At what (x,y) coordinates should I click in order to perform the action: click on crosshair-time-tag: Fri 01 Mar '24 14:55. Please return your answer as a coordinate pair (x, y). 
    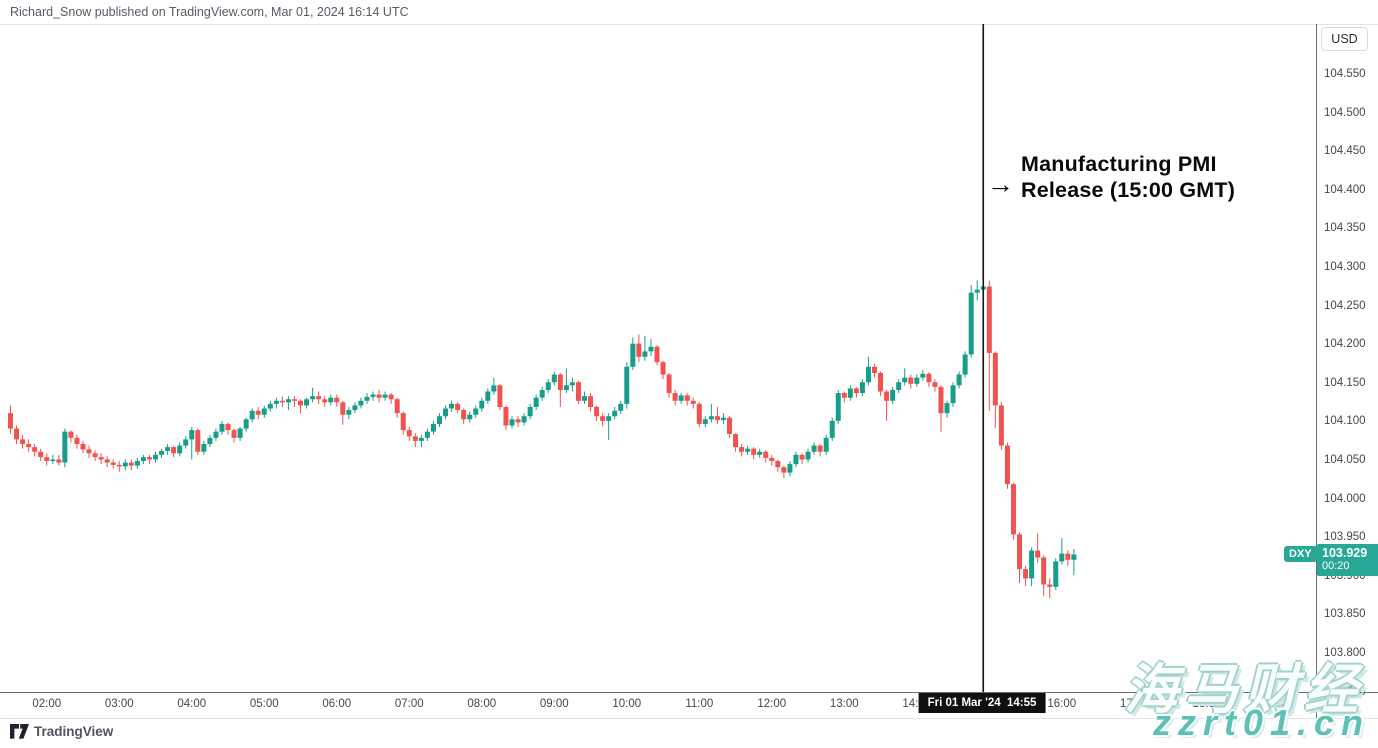
    Looking at the image, I should click on (982, 703).